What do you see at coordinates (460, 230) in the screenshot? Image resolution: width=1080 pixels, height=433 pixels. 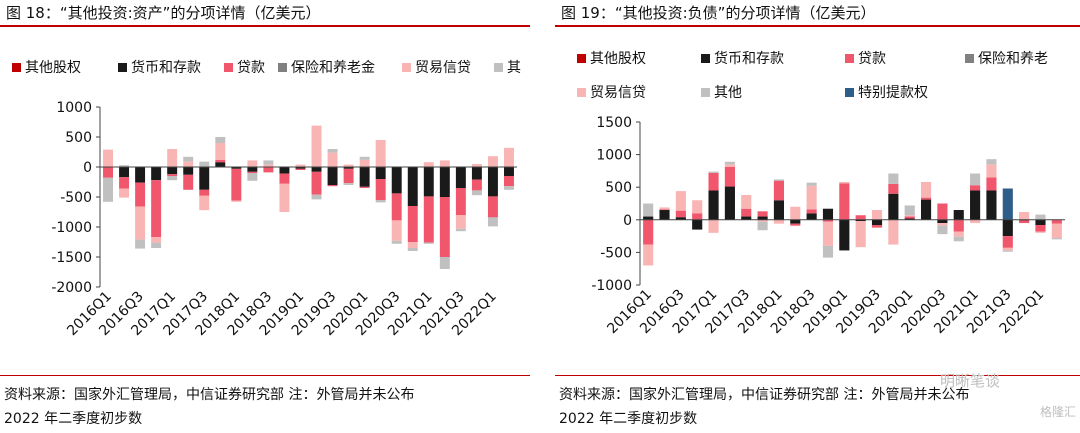 I see `left-bar-2021Q3-s5` at bounding box center [460, 230].